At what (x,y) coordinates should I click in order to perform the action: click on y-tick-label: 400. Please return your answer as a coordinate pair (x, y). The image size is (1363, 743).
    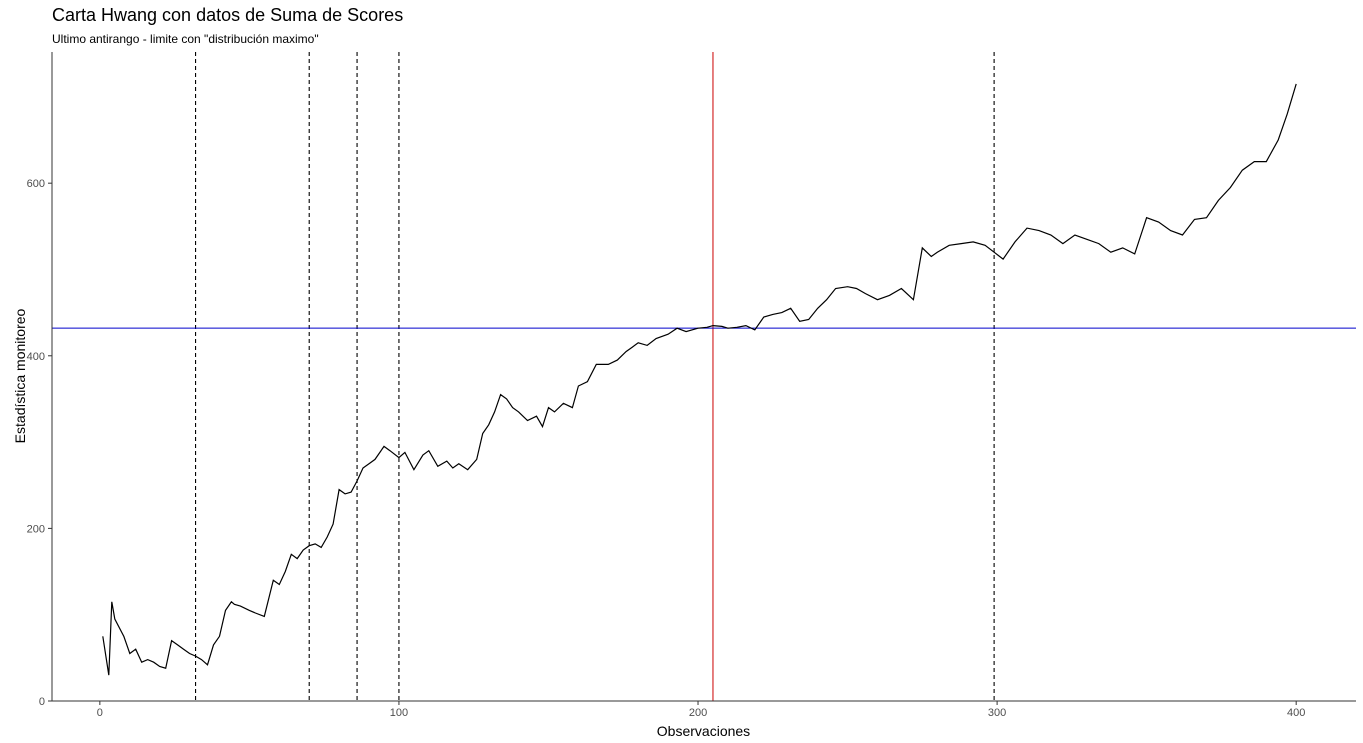
    Looking at the image, I should click on (36, 357).